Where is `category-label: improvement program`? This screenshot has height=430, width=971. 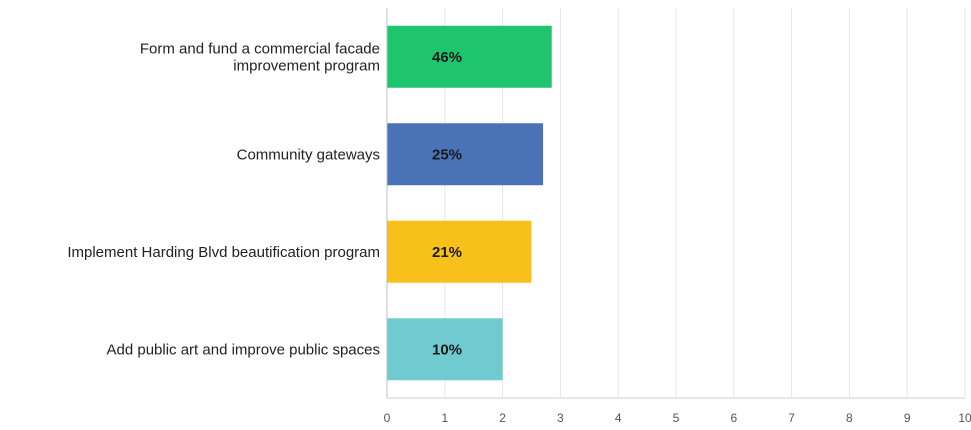 category-label: improvement program is located at coordinates (306, 65).